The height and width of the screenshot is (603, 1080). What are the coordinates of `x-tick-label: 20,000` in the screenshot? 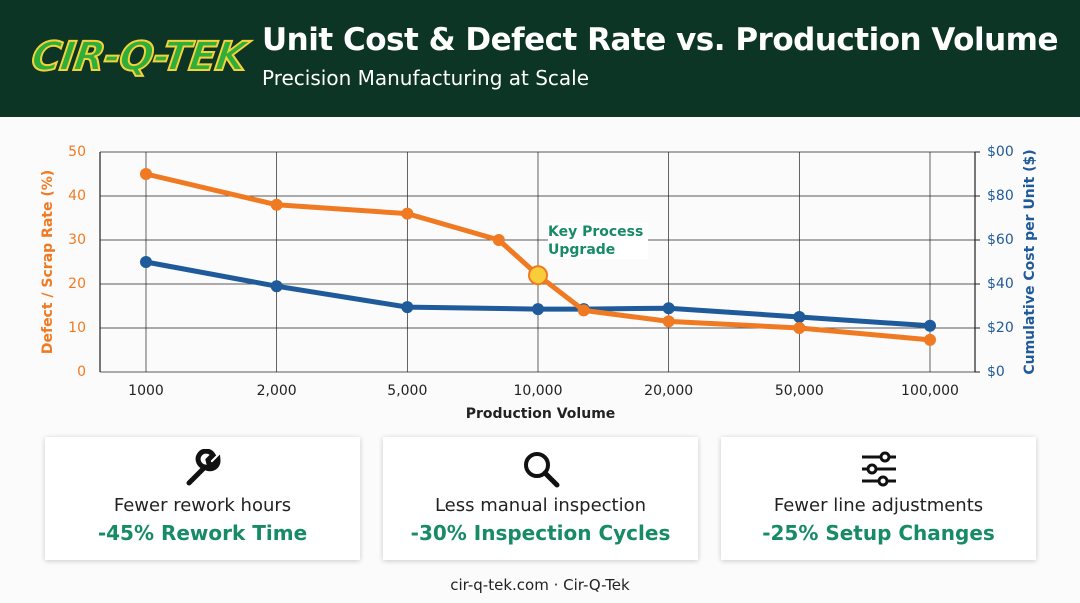 It's located at (668, 391).